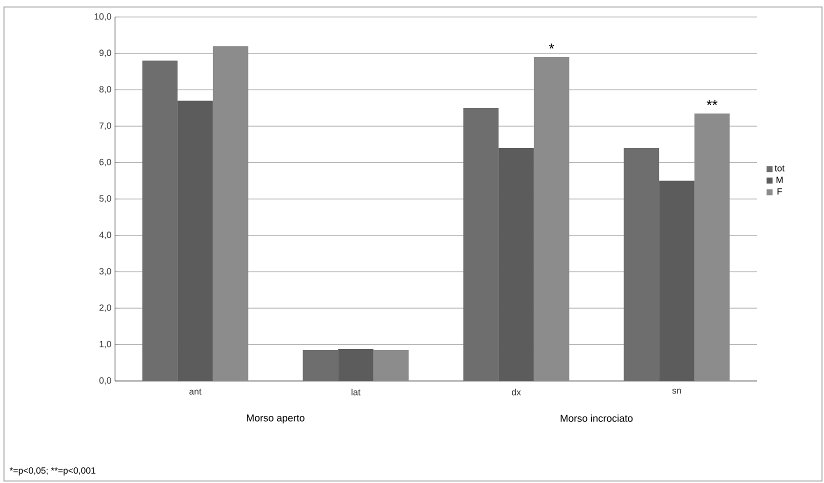 This screenshot has width=824, height=483. What do you see at coordinates (516, 392) in the screenshot?
I see `x-tick-label: dx` at bounding box center [516, 392].